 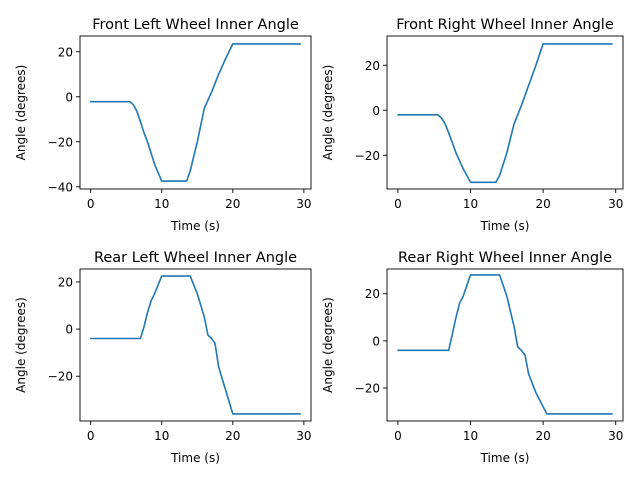 I want to click on y-tick-label: −40, so click(x=60, y=187).